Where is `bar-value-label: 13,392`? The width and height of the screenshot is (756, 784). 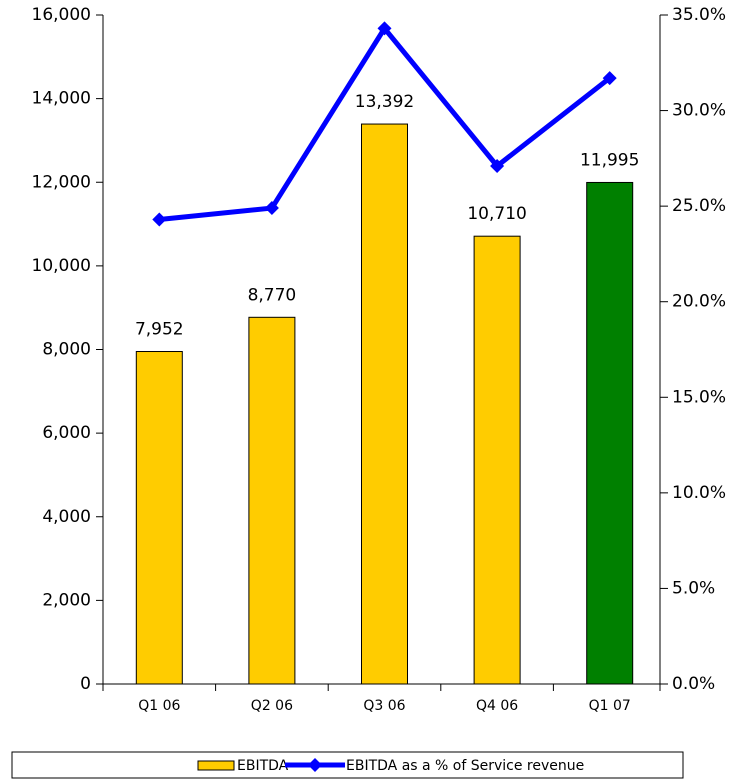 bar-value-label: 13,392 is located at coordinates (384, 102).